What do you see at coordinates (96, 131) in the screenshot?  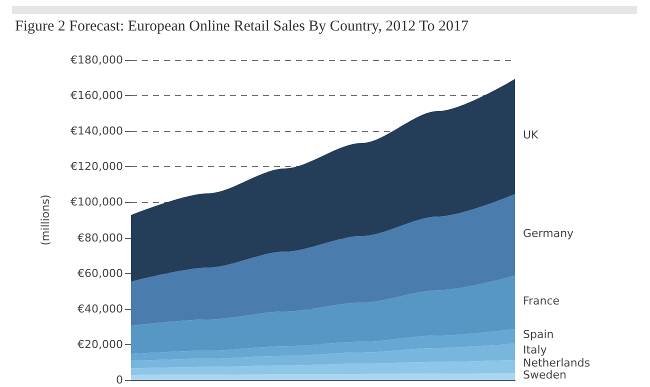 I see `y-tick-label: €140,000` at bounding box center [96, 131].